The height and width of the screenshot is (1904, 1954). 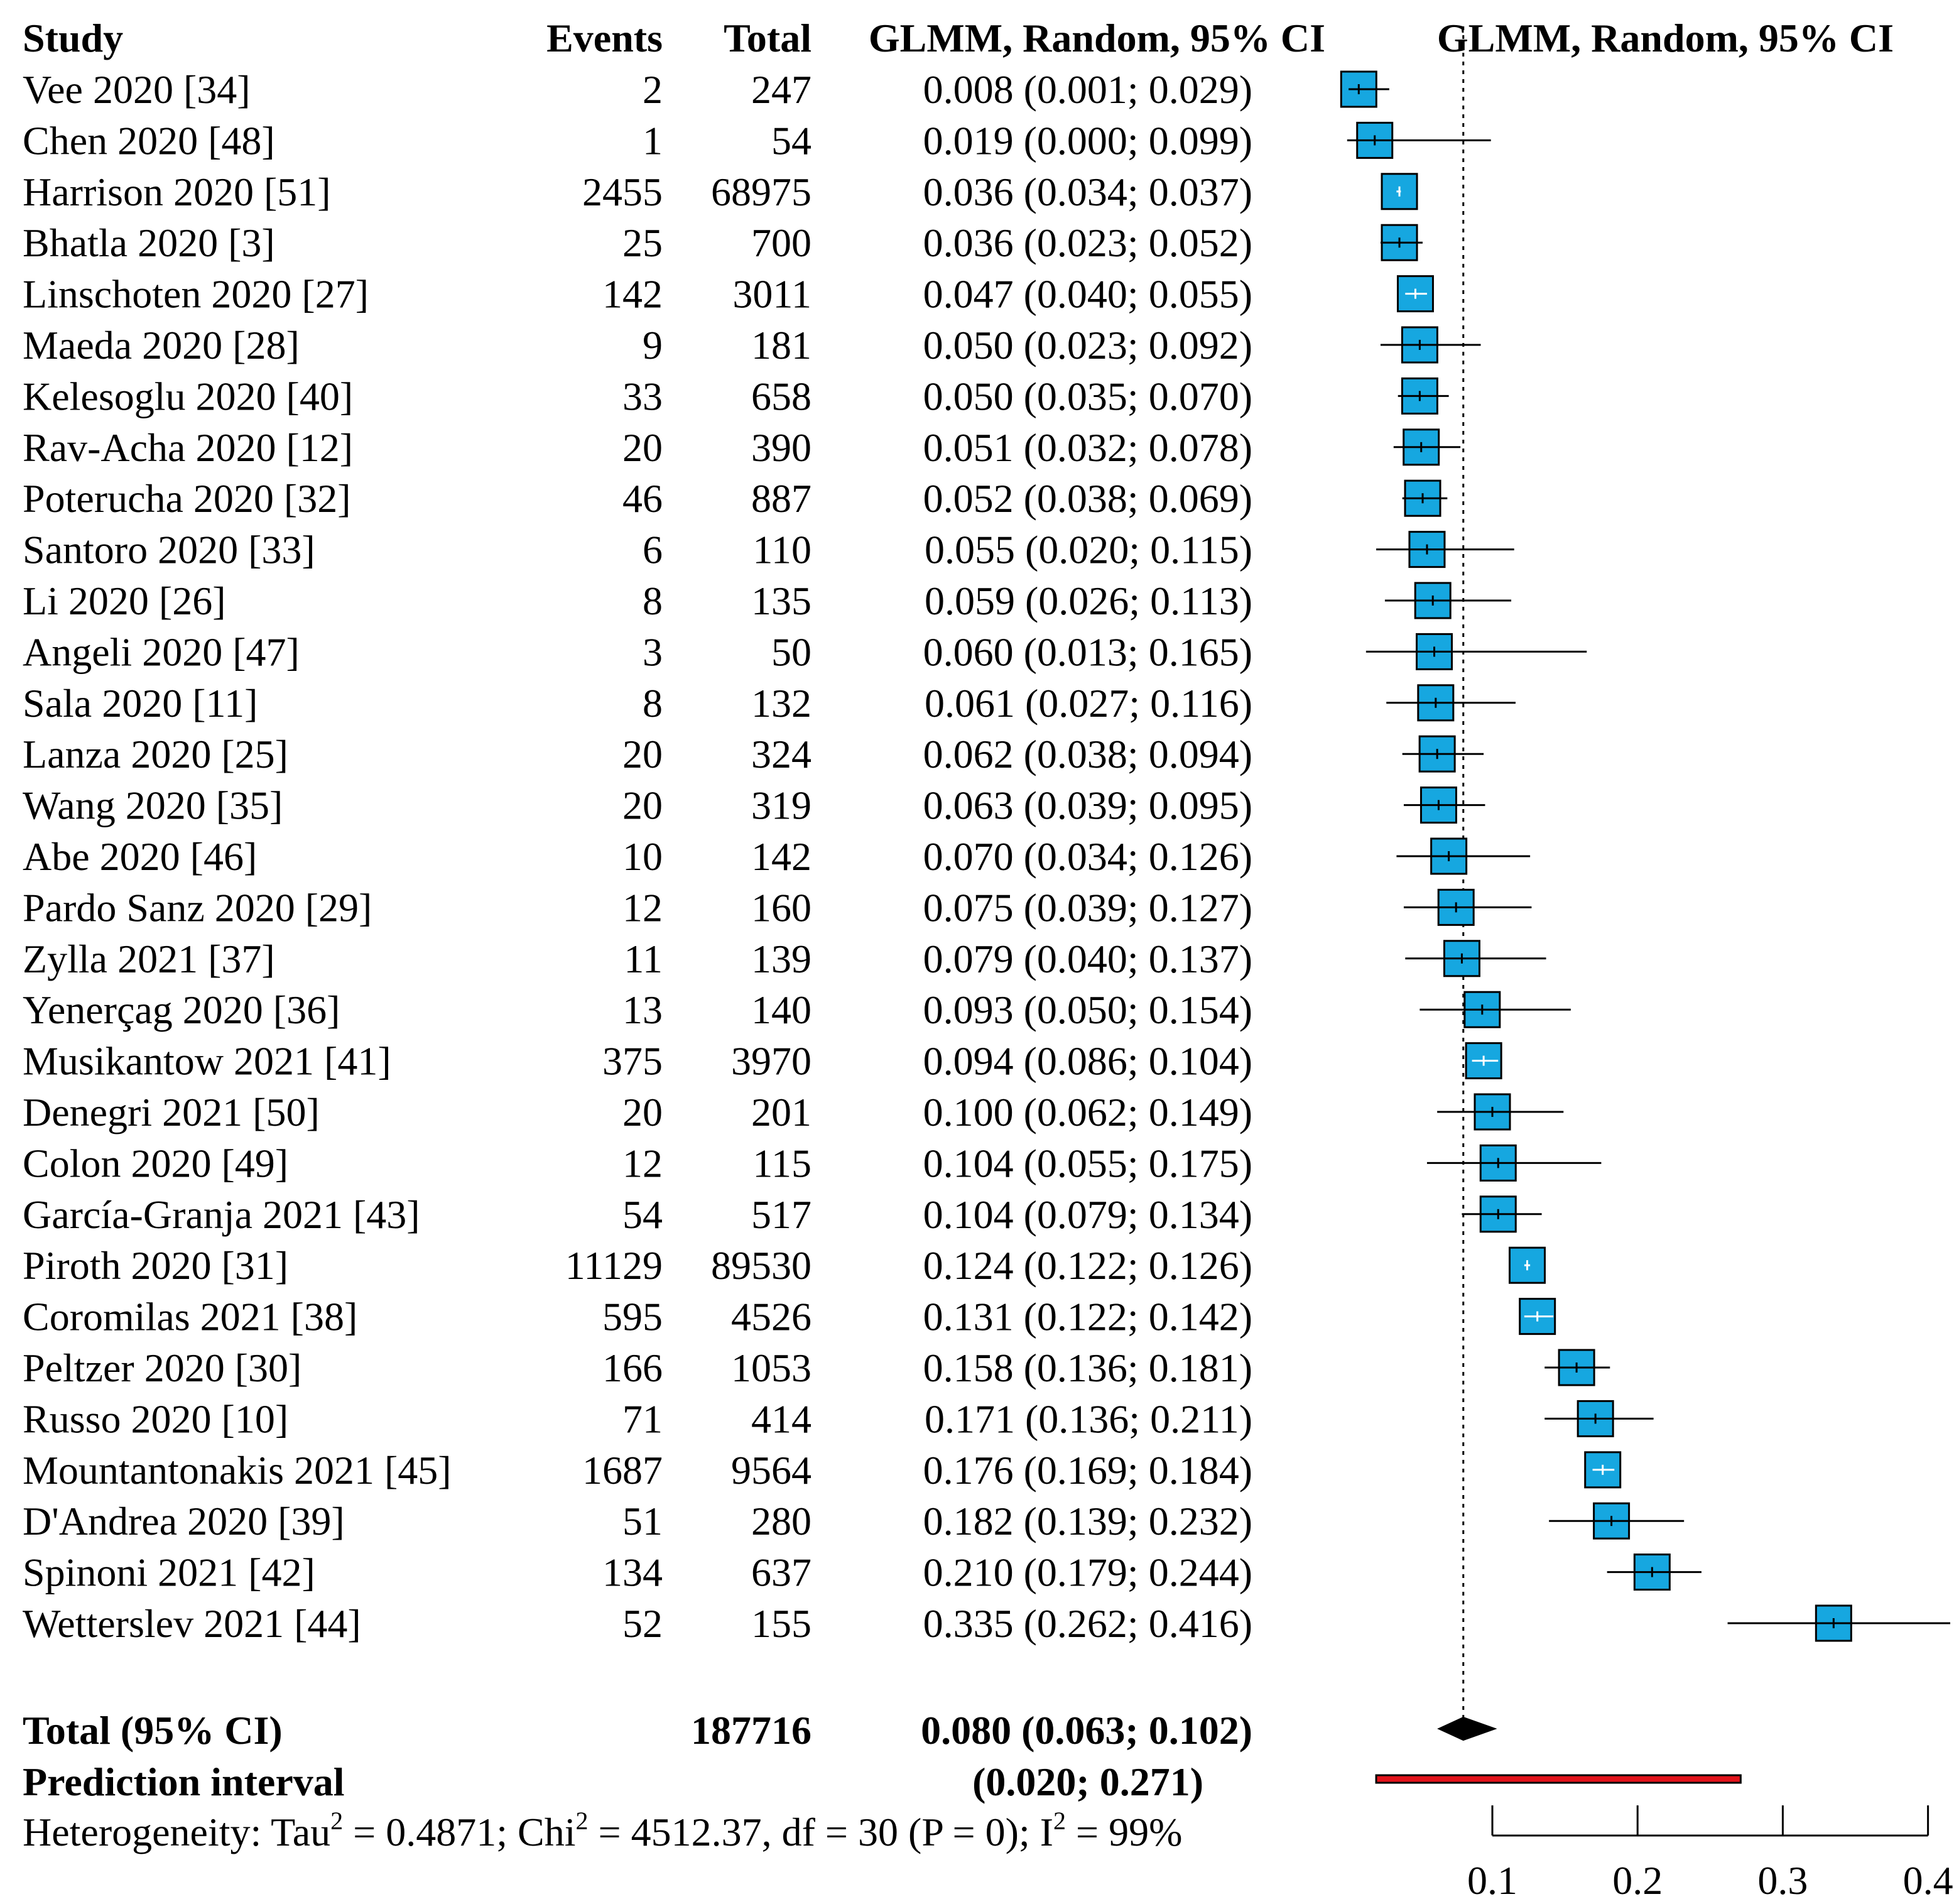 What do you see at coordinates (781, 1112) in the screenshot?
I see `total-value: 201` at bounding box center [781, 1112].